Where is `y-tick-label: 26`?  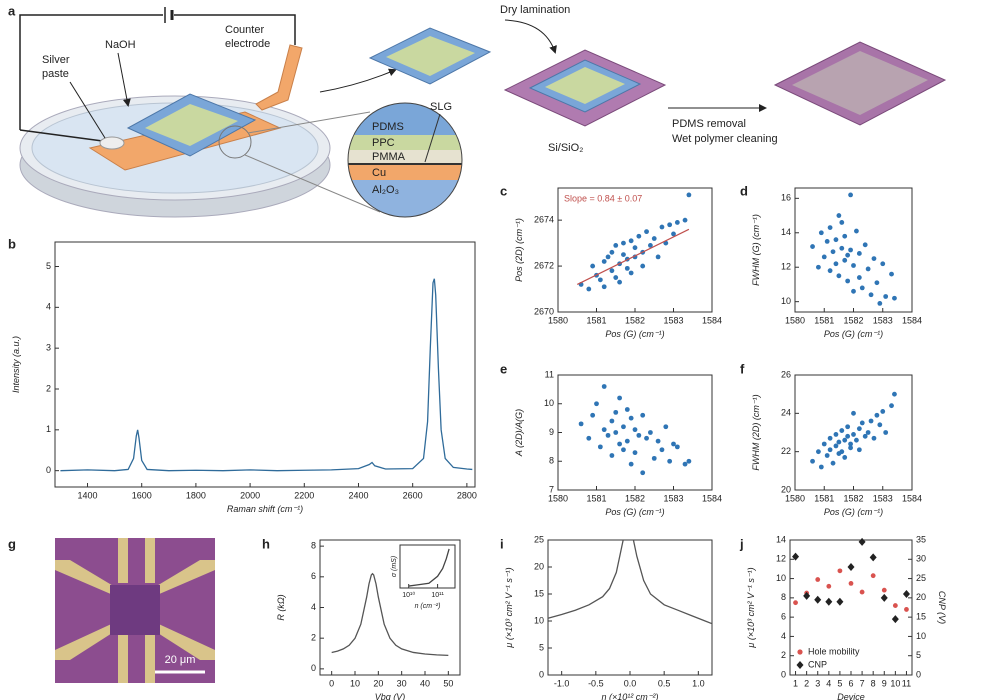
y-tick-label: 26 is located at coordinates (786, 374).